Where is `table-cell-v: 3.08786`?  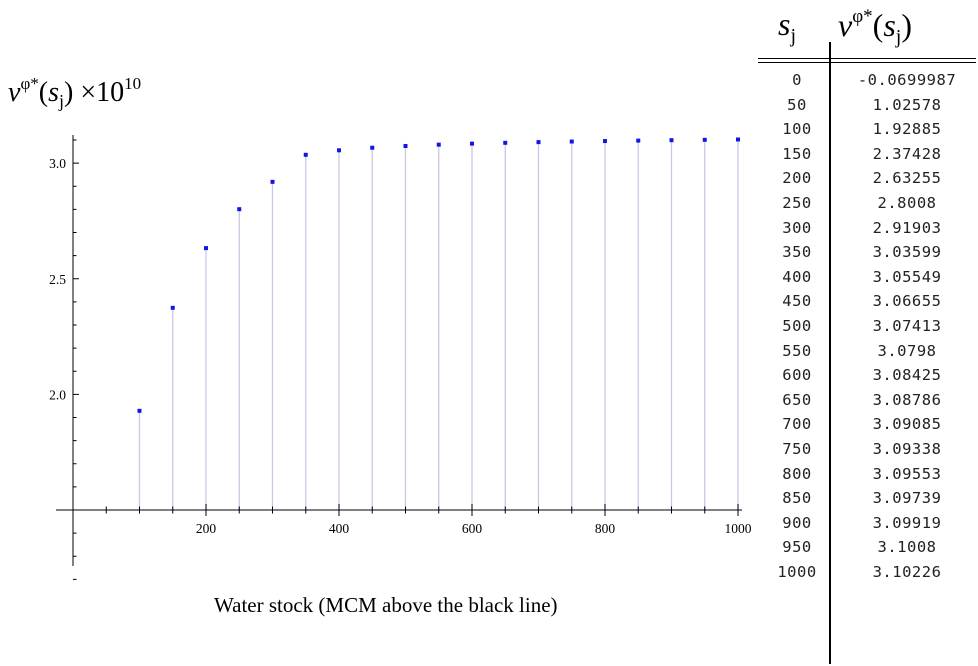
table-cell-v: 3.08786 is located at coordinates (907, 399).